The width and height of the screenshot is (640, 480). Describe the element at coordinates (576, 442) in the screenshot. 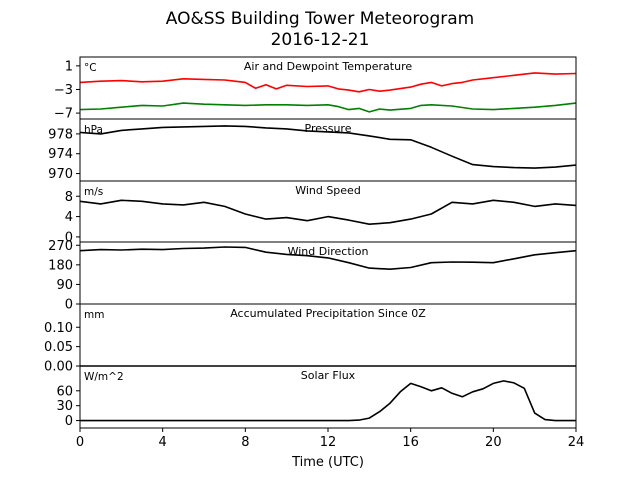

I see `xtick-label-6: 24` at that location.